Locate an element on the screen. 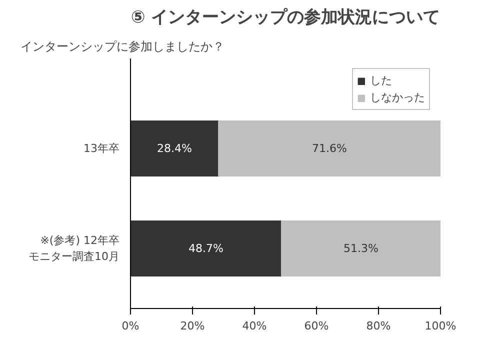 This screenshot has height=339, width=504. y-tick-label: 13年卒 is located at coordinates (102, 148).